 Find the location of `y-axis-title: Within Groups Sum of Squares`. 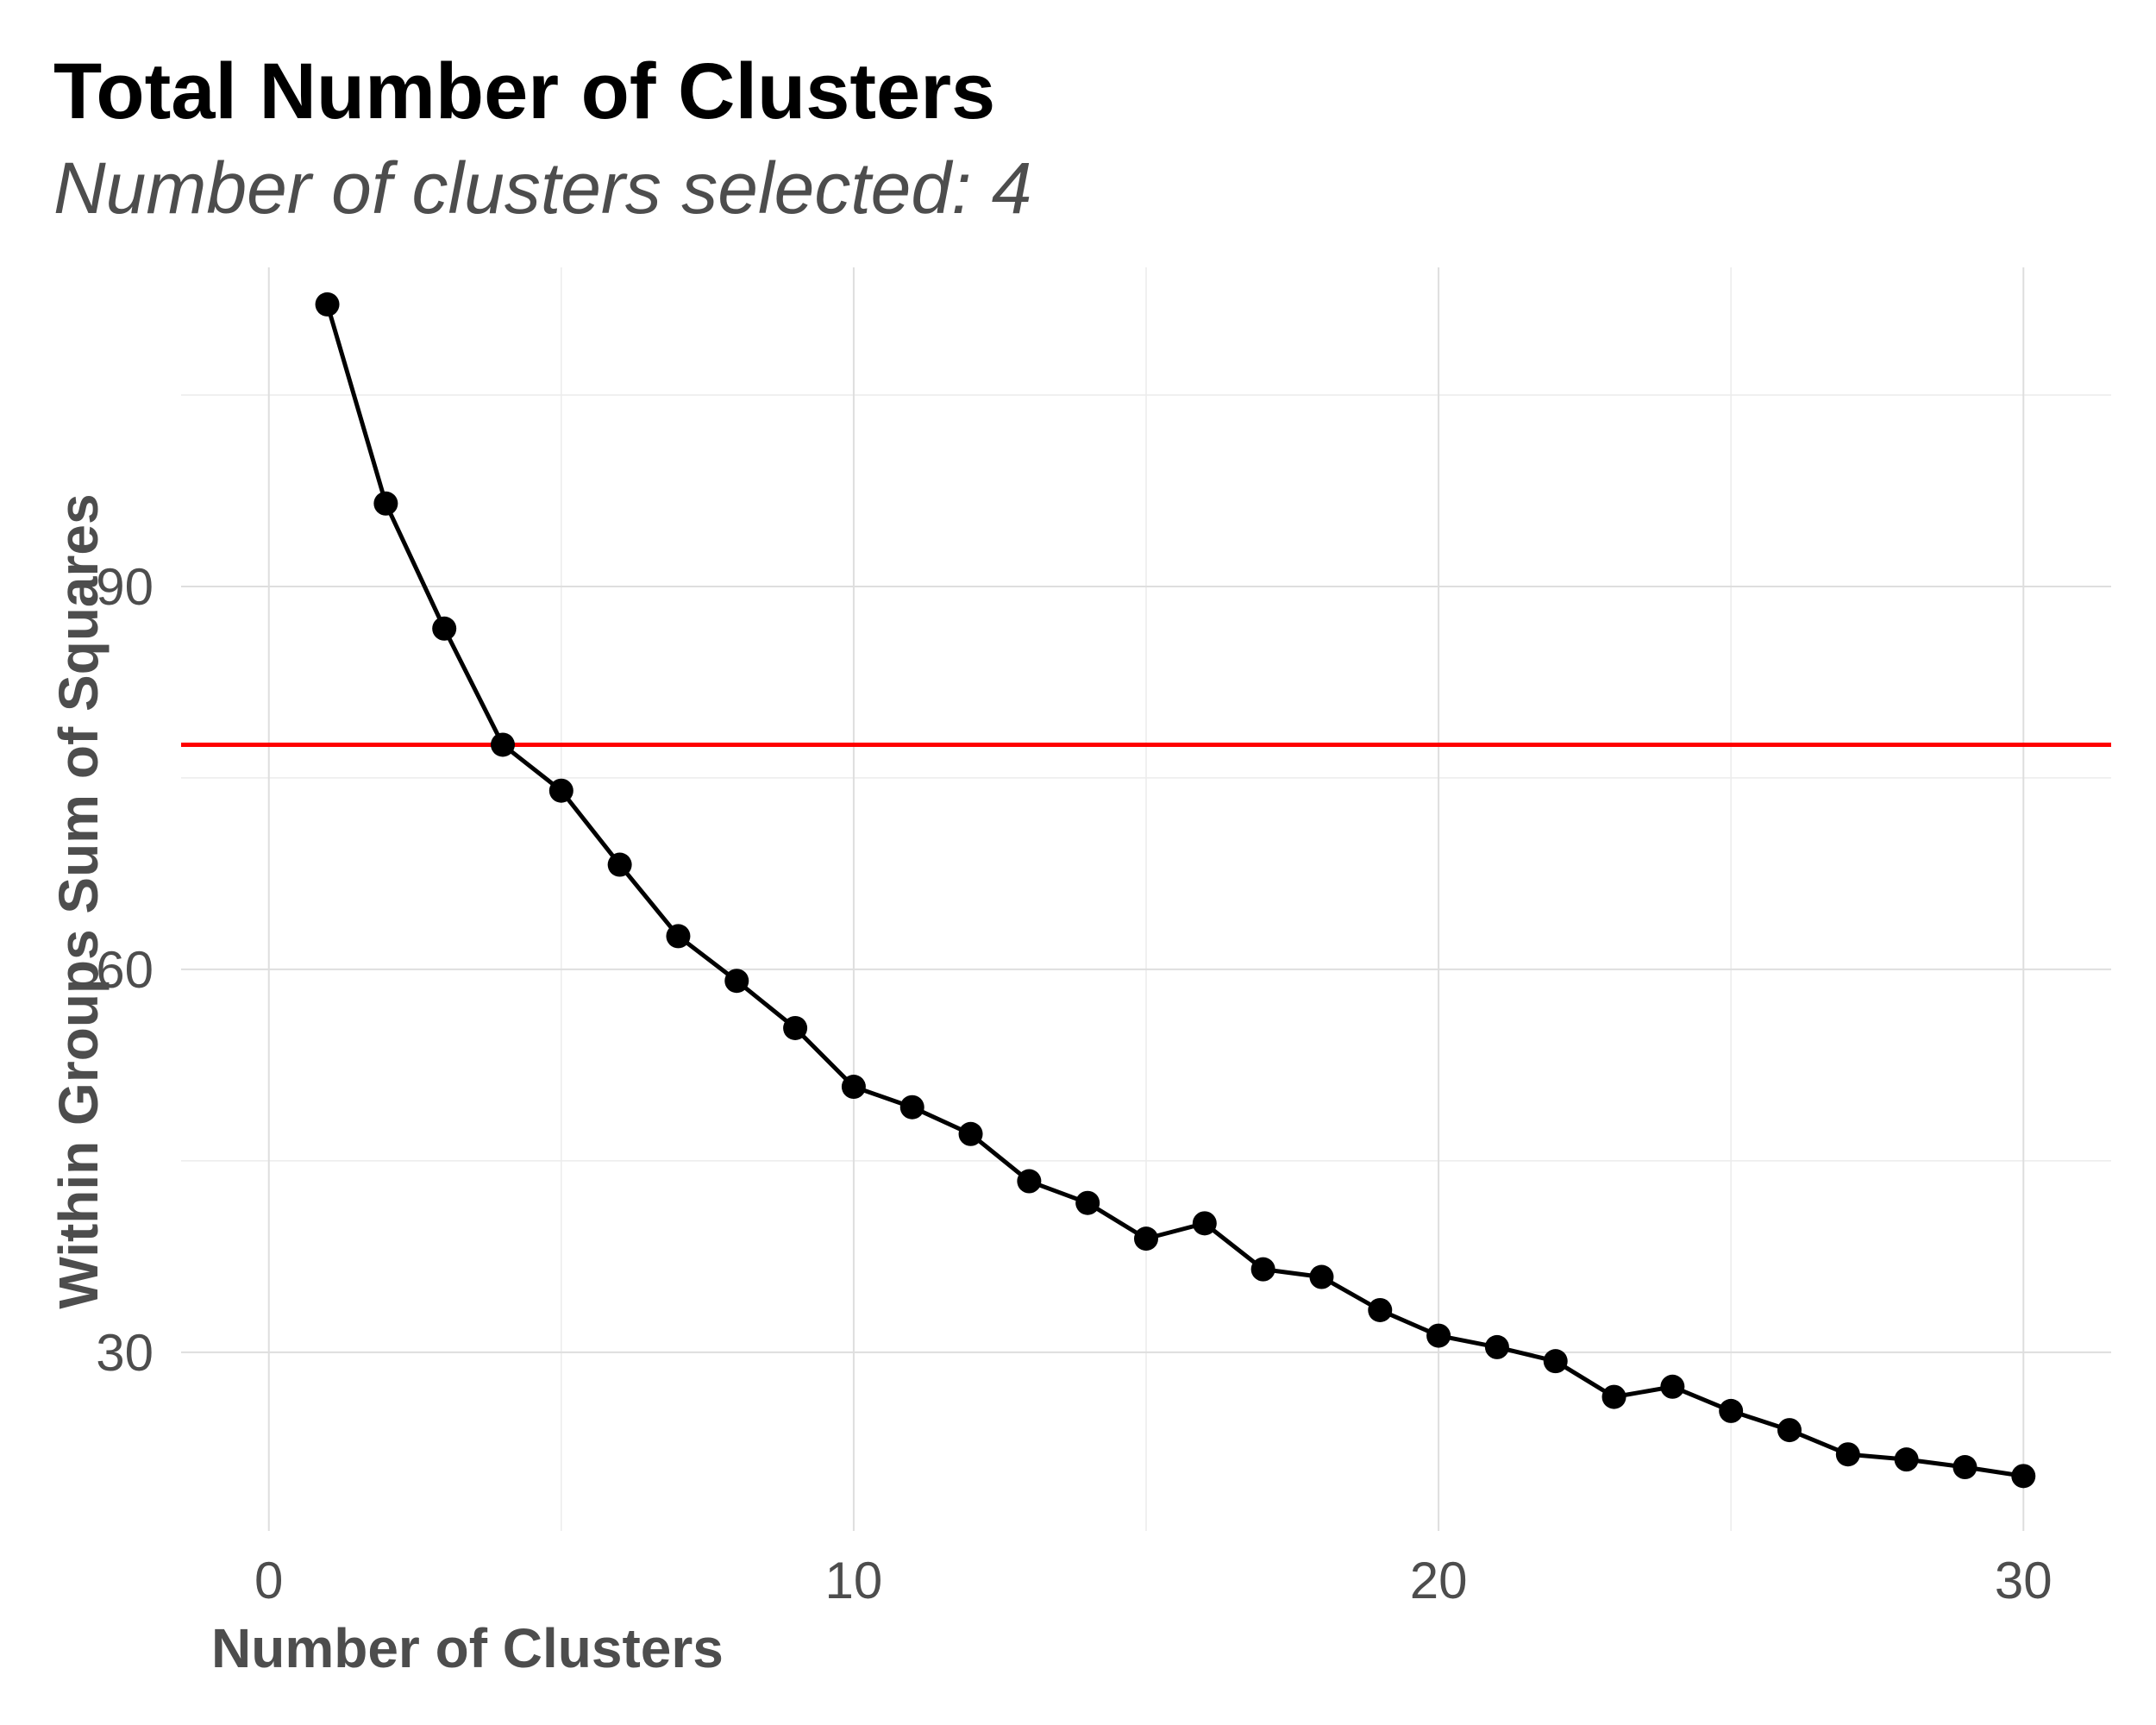

y-axis-title: Within Groups Sum of Squares is located at coordinates (78, 900).